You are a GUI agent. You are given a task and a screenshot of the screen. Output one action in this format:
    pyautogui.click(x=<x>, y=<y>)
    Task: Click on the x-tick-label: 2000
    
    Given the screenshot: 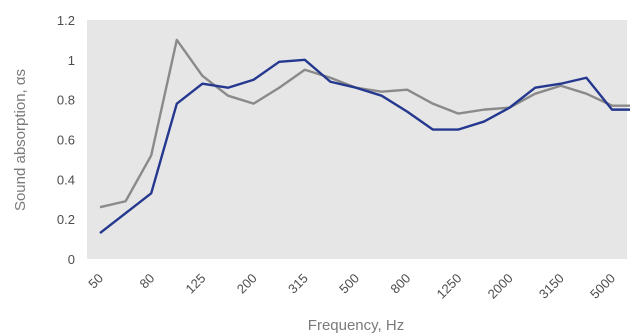 What is the action you would take?
    pyautogui.click(x=500, y=286)
    